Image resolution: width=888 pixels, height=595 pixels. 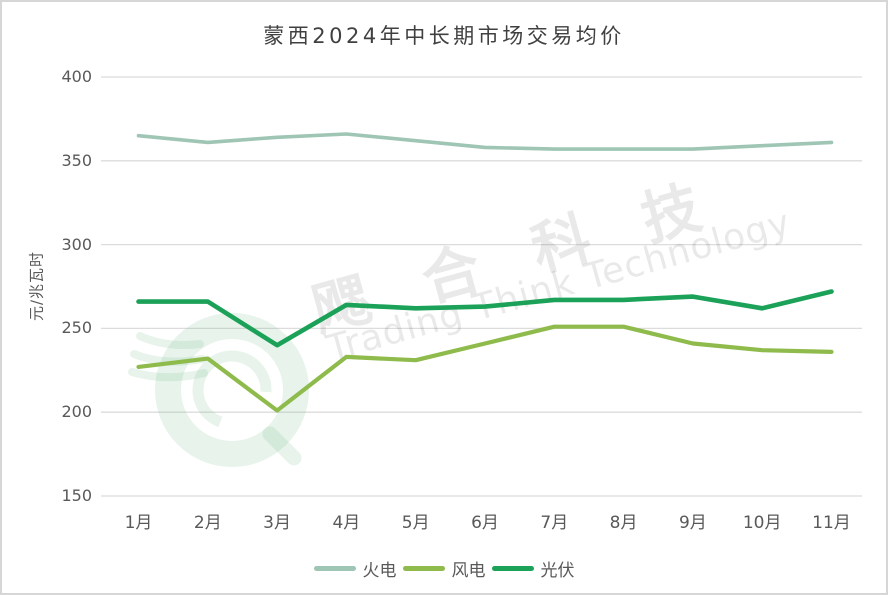 What do you see at coordinates (623, 523) in the screenshot?
I see `x-tick-label: 8月` at bounding box center [623, 523].